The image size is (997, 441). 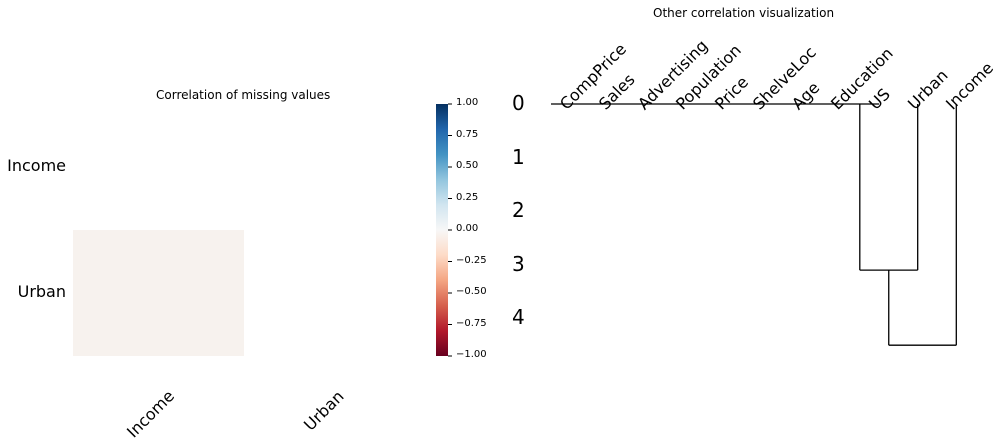 I want to click on heatmap-cells, so click(x=158, y=293).